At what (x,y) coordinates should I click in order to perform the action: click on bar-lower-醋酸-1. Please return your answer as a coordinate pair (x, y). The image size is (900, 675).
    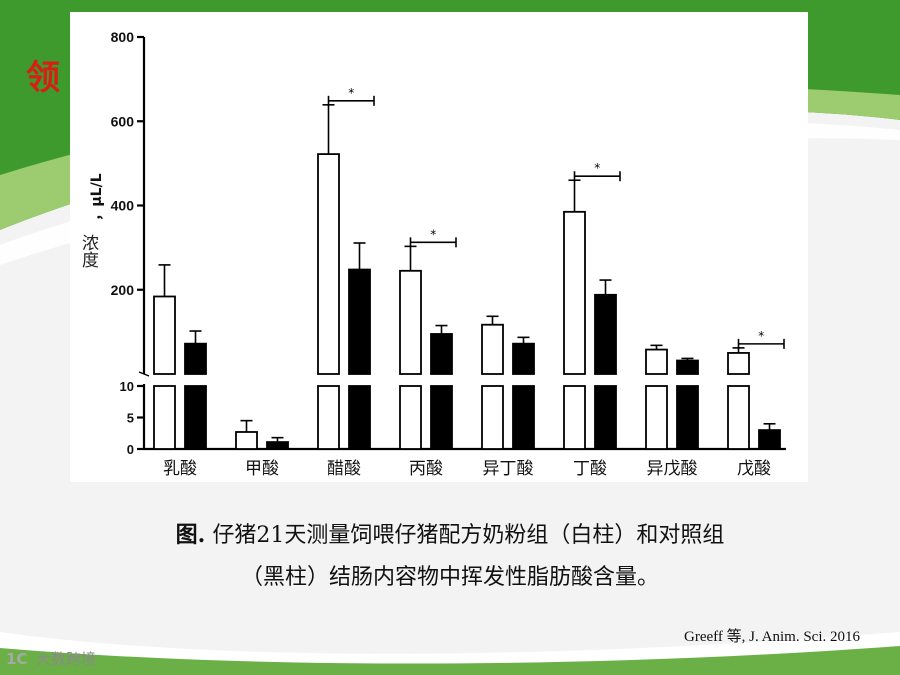
    Looking at the image, I should click on (359, 417).